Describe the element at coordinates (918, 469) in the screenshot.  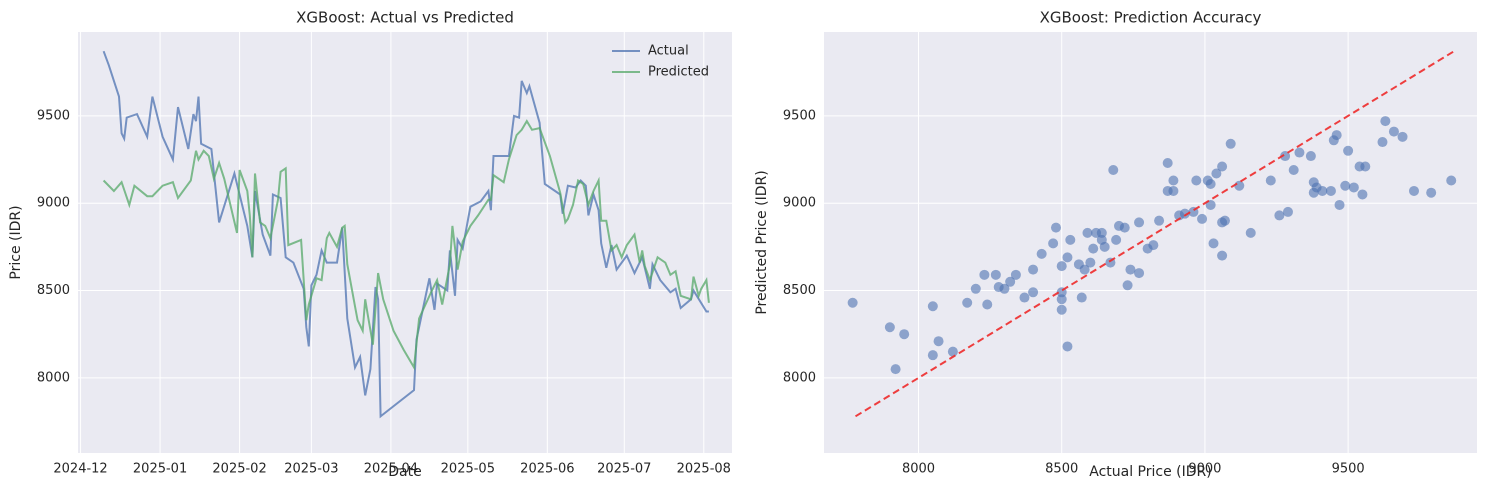
I see `x-tick-label: 8000` at that location.